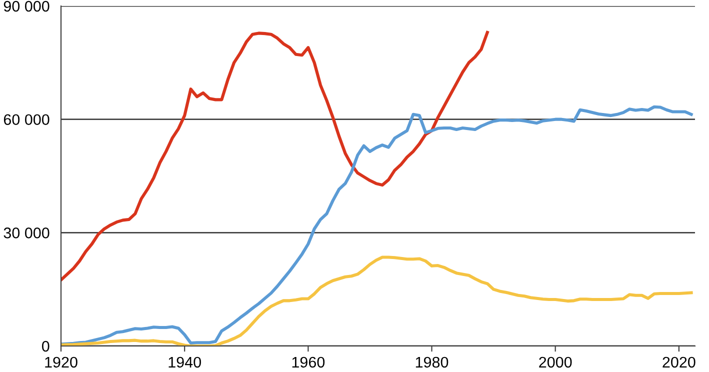 The image size is (709, 372). Describe the element at coordinates (184, 362) in the screenshot. I see `x-tick-label: 1940` at that location.